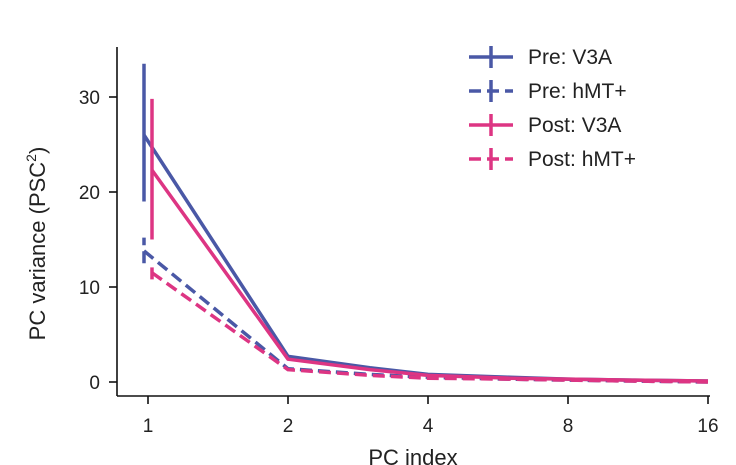 This screenshot has width=736, height=465. I want to click on legend-label: Post: V3A, so click(574, 125).